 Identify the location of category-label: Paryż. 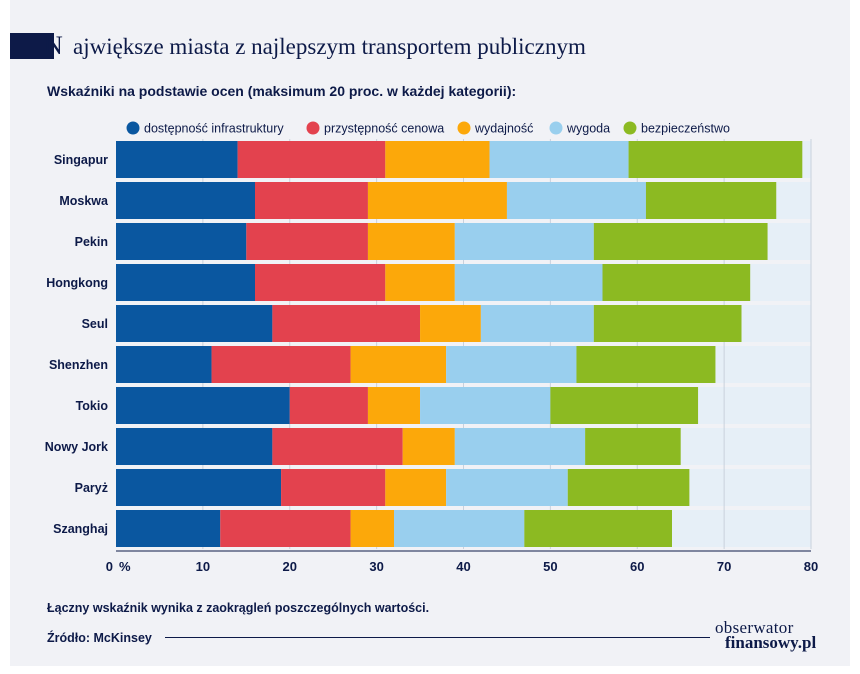
(91, 488).